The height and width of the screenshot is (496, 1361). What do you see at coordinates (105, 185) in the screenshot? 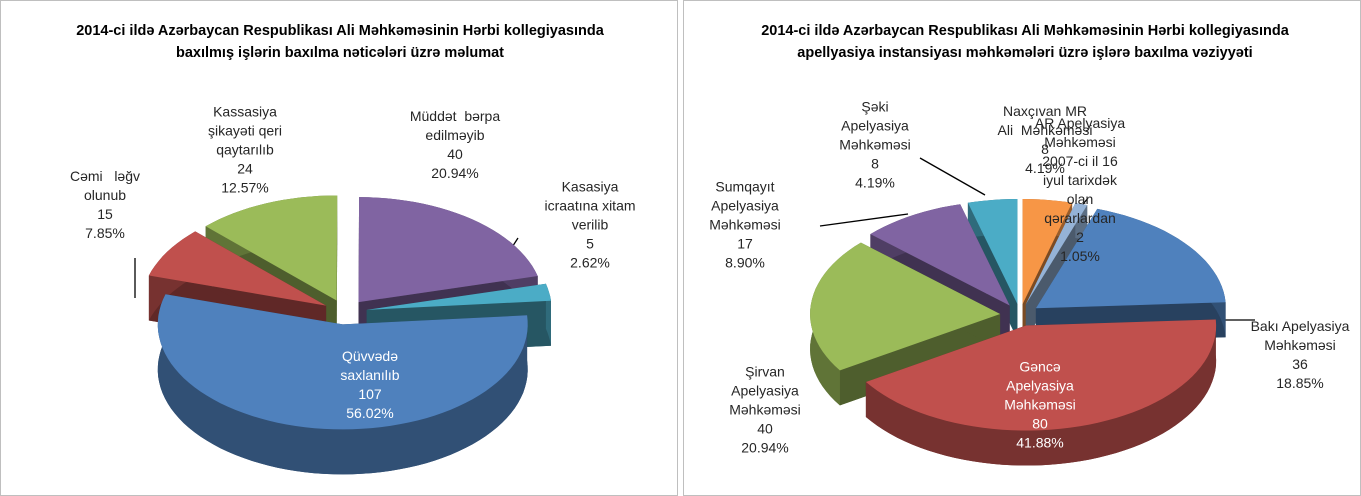
I see `label-text: Cəmi ləğv olunub` at bounding box center [105, 185].